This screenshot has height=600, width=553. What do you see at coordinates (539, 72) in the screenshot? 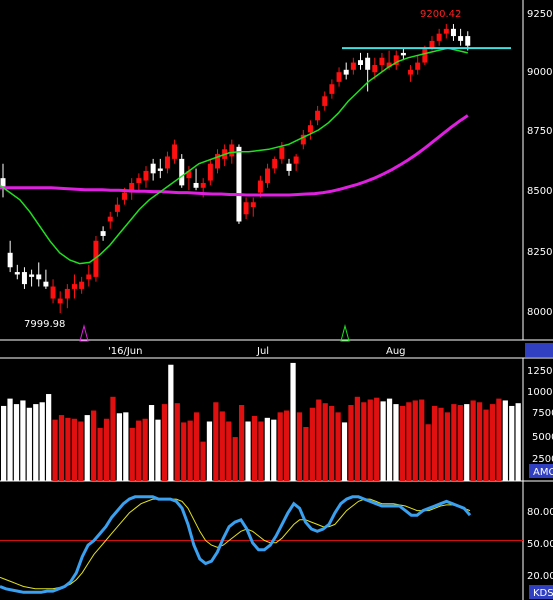
I see `price-tick-9000: 9000` at bounding box center [539, 72].